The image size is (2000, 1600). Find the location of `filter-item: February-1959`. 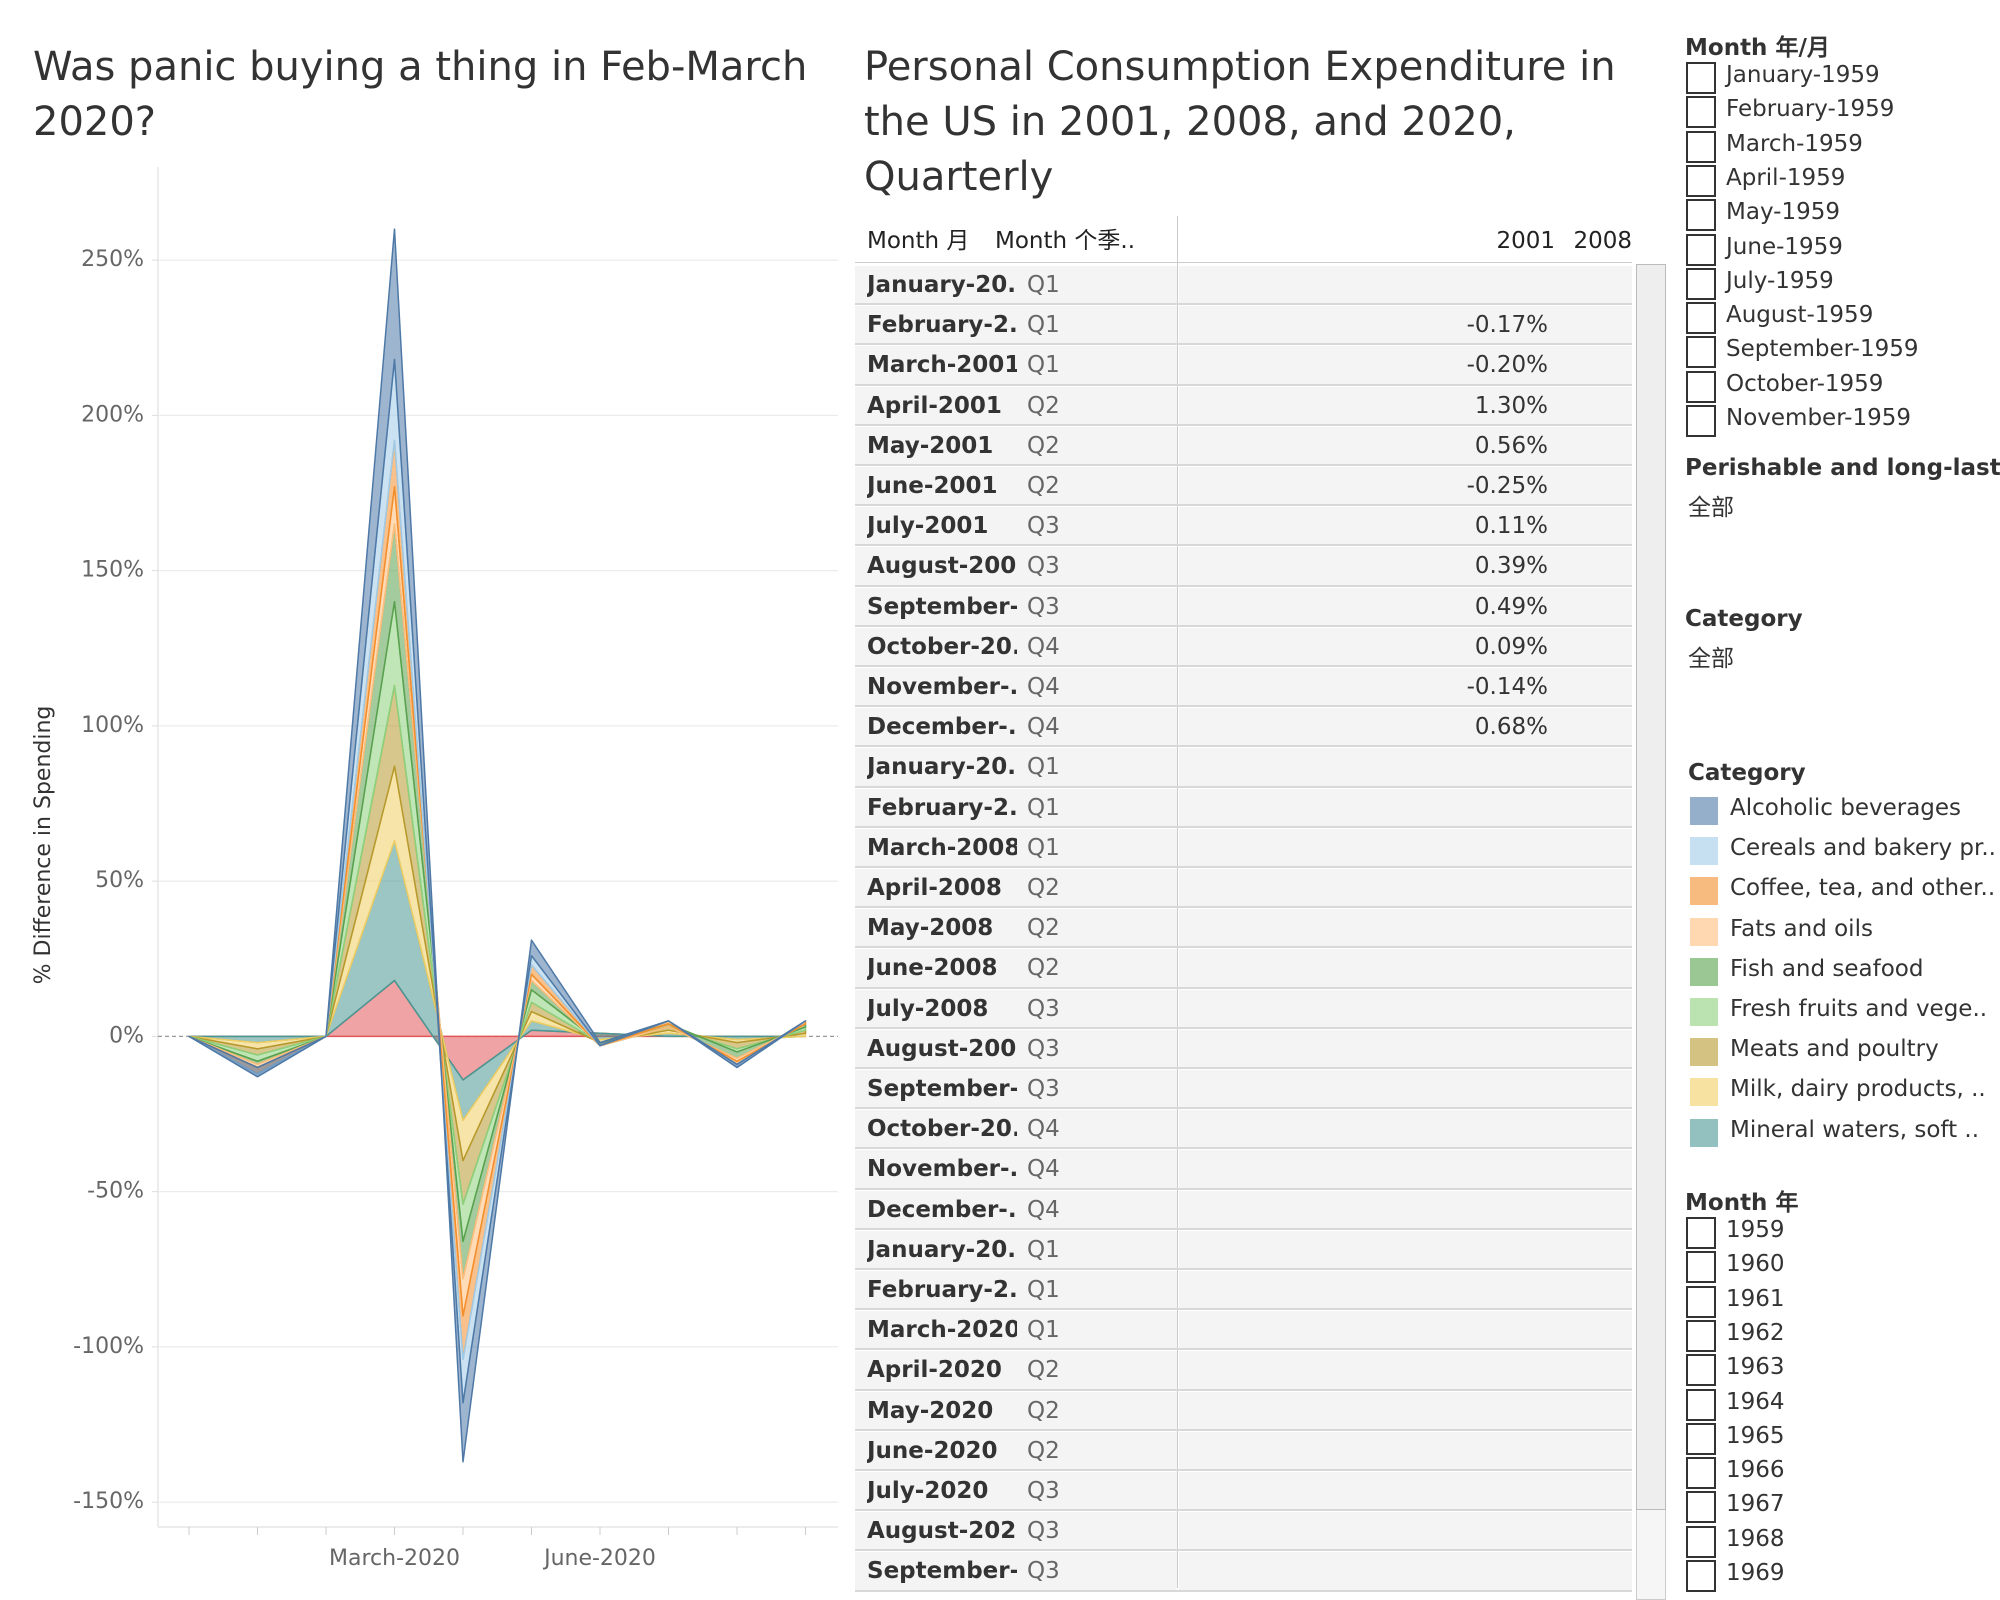

filter-item: February-1959 is located at coordinates (1810, 109).